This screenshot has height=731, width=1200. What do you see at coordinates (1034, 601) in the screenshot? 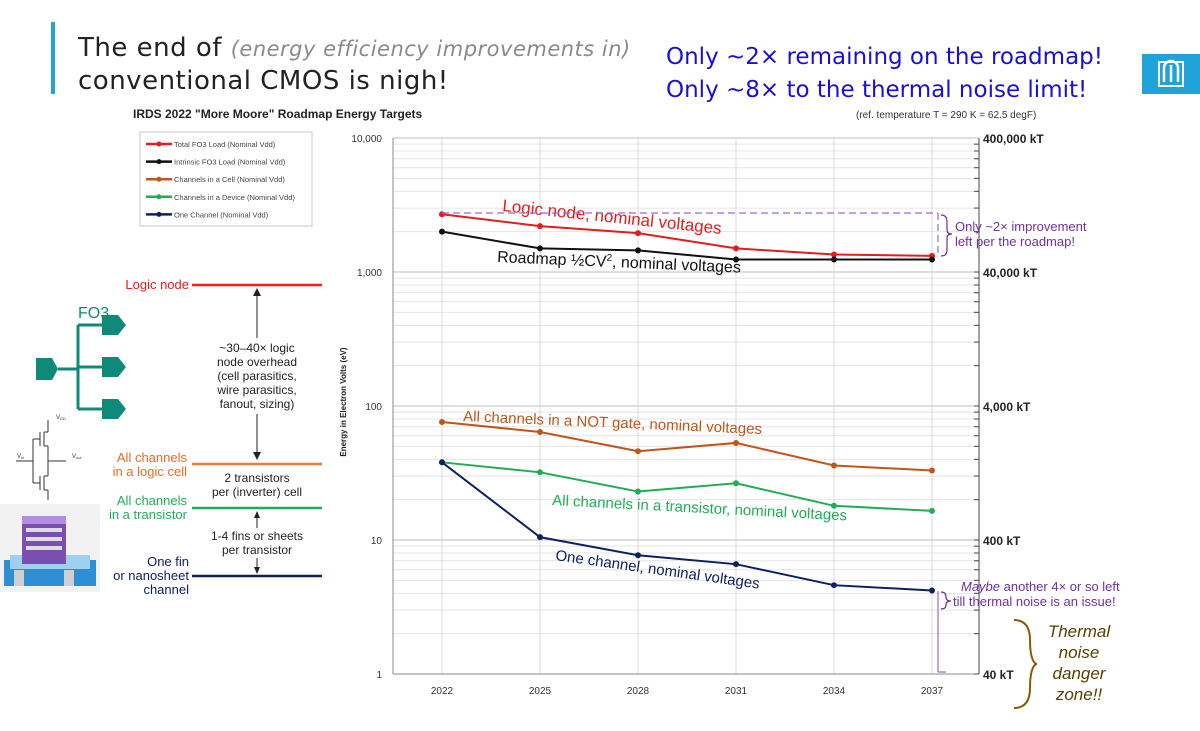
I see `thermal-text-line2: till thermal noise is an issue!` at bounding box center [1034, 601].